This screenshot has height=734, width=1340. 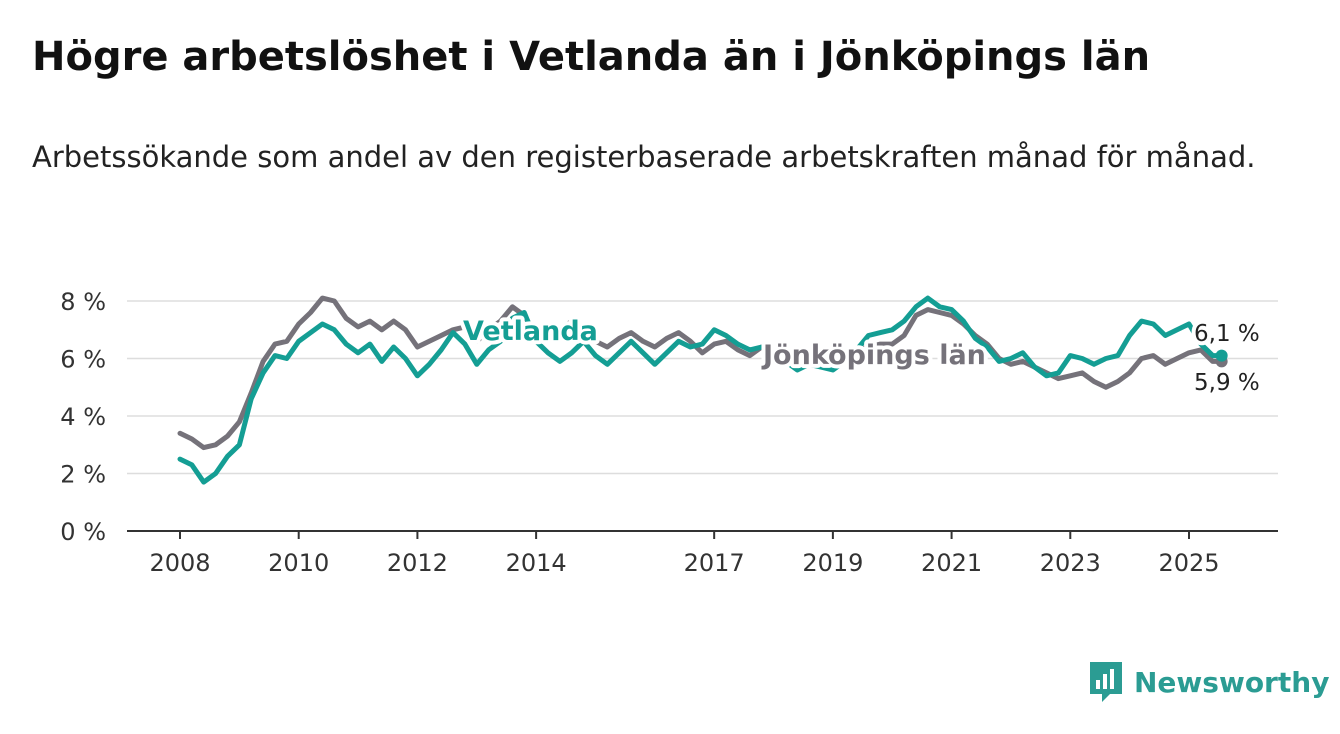 I want to click on y-tick-label: 8 %, so click(x=83, y=302).